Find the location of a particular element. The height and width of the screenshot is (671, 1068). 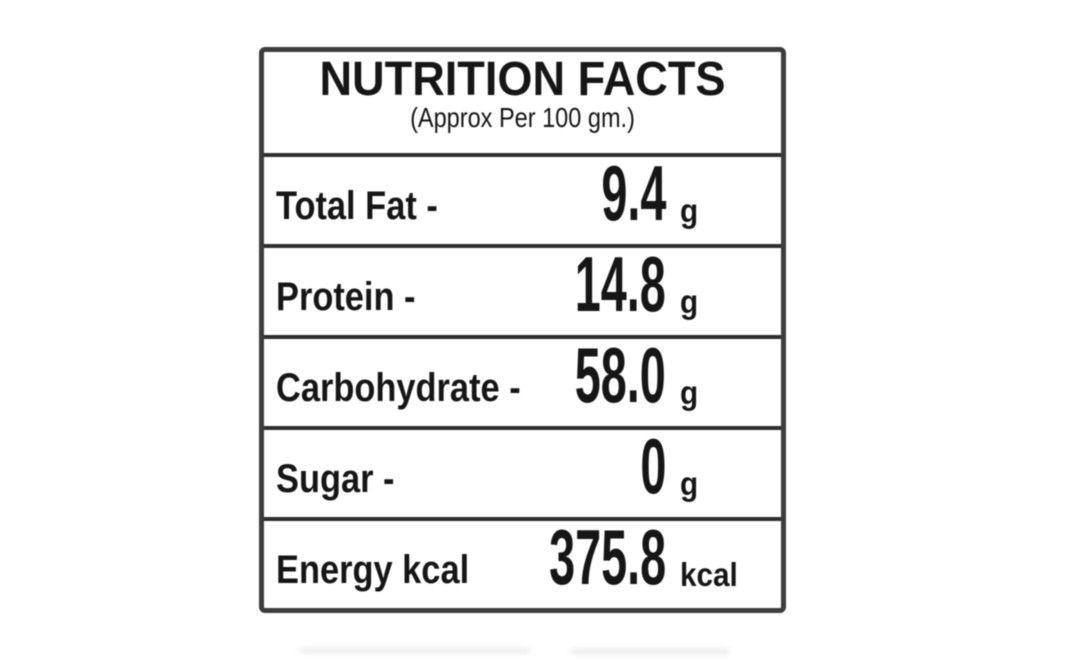

label-subtitle: (Approx Per 100 gm.) is located at coordinates (522, 117).